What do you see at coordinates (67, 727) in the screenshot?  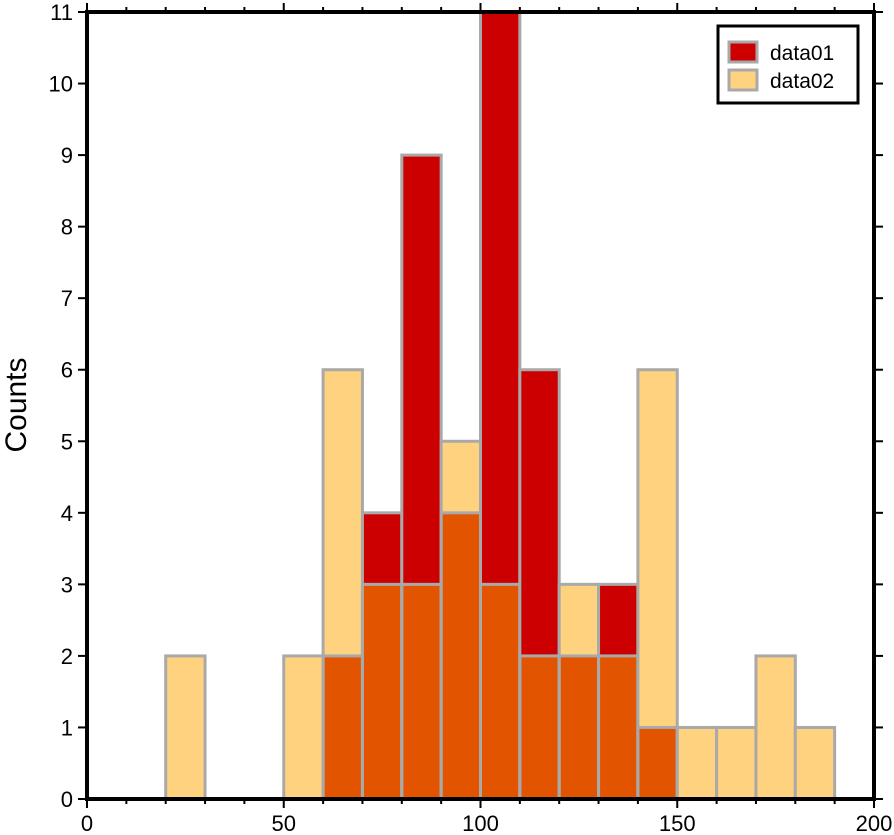 I see `y-tick-label: 1` at bounding box center [67, 727].